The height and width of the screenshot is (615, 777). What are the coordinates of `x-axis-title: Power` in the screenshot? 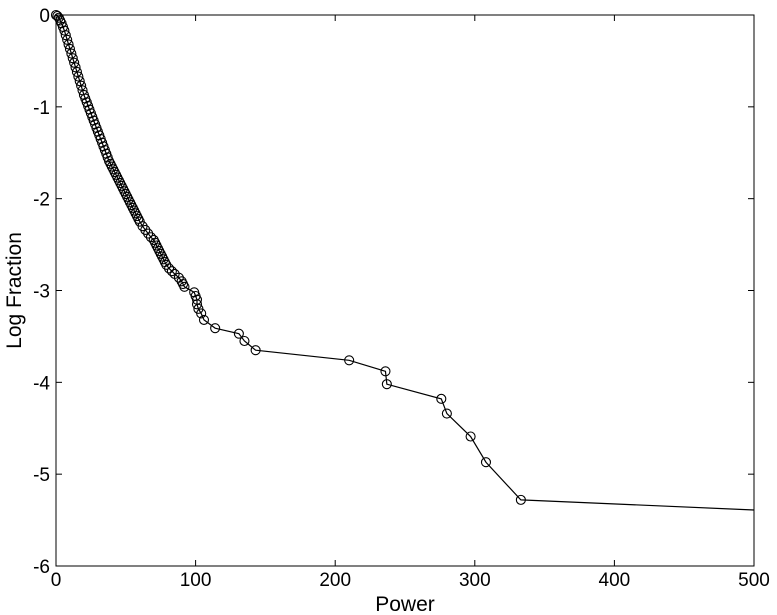 It's located at (405, 604).